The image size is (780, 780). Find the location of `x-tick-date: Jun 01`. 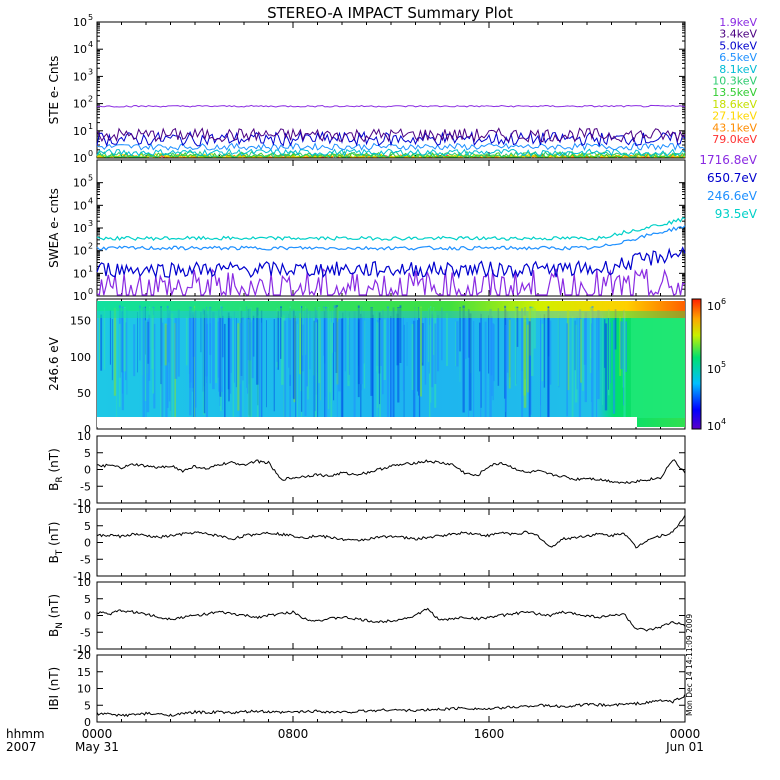

x-tick-date: Jun 01 is located at coordinates (684, 747).